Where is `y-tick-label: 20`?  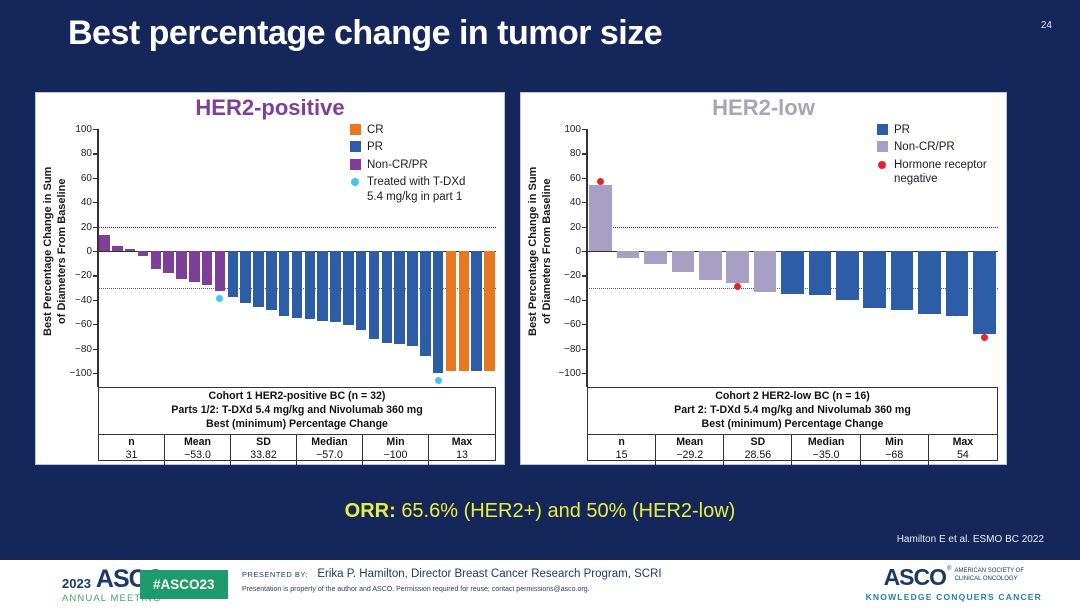 y-tick-label: 20 is located at coordinates (86, 227).